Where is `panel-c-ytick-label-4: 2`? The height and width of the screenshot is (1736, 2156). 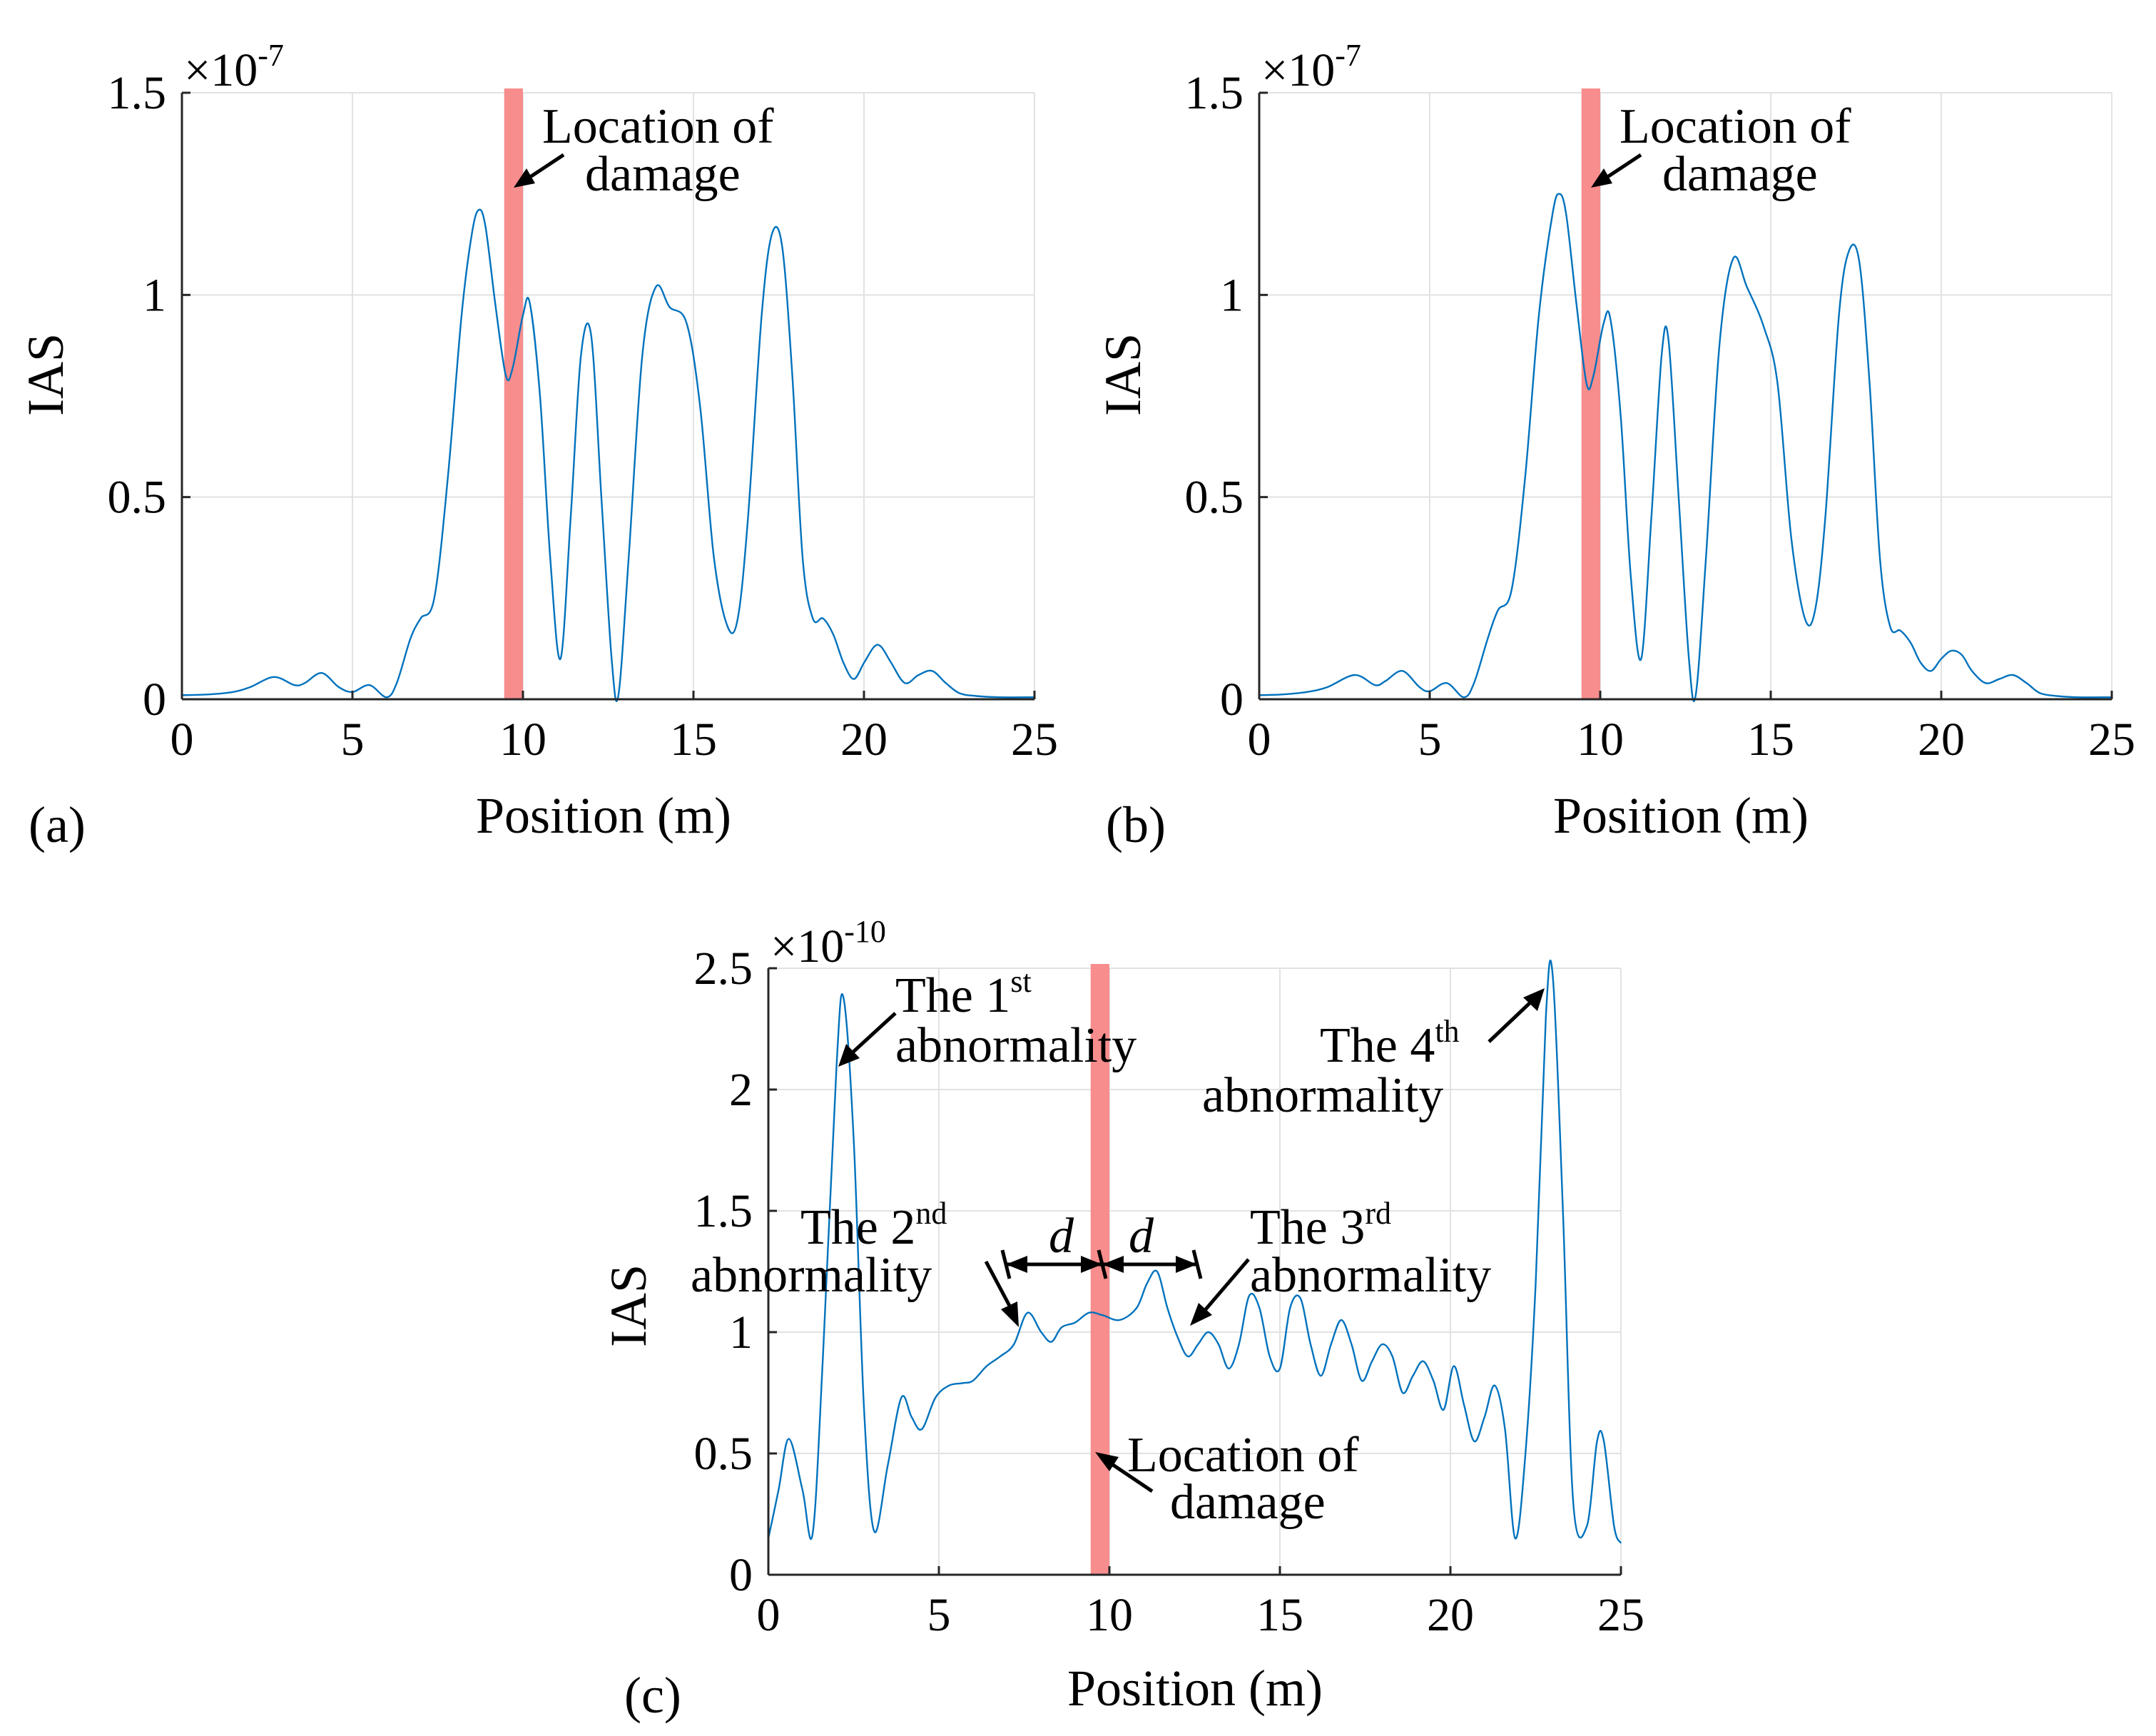 panel-c-ytick-label-4: 2 is located at coordinates (741, 1090).